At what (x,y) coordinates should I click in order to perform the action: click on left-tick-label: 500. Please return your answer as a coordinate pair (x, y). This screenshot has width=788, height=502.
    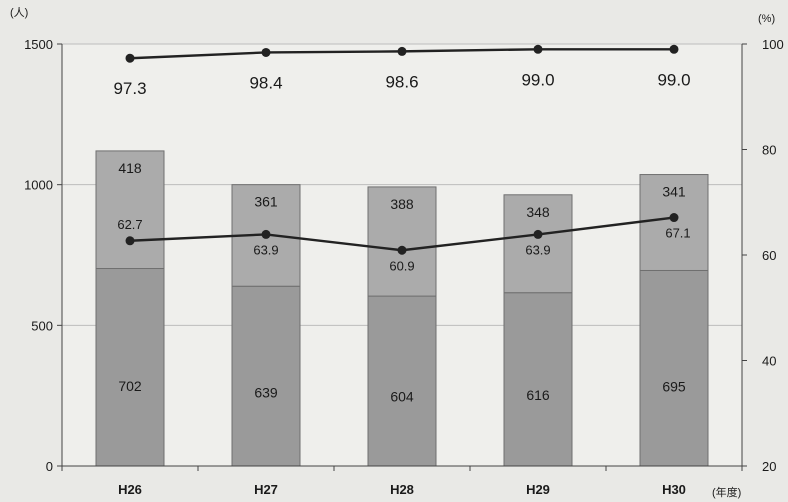
    Looking at the image, I should click on (42, 325).